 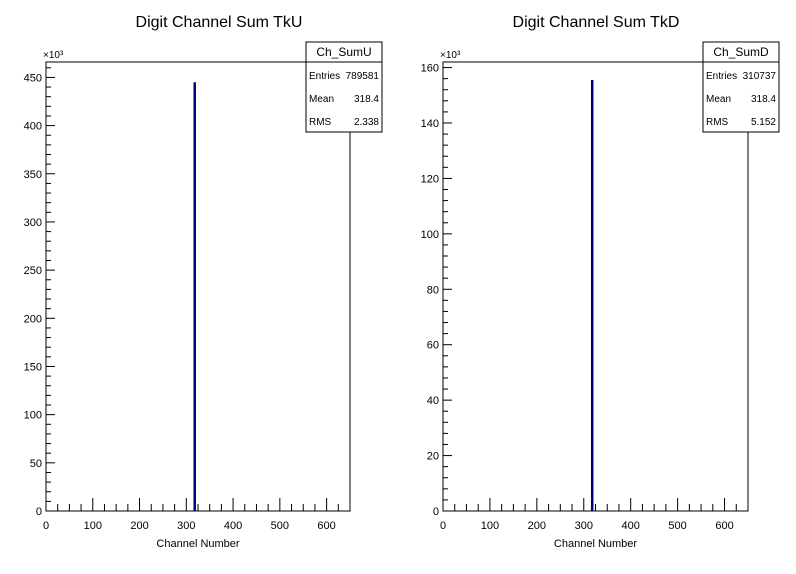 I want to click on stats-box-name: Ch_SumU, so click(x=343, y=52).